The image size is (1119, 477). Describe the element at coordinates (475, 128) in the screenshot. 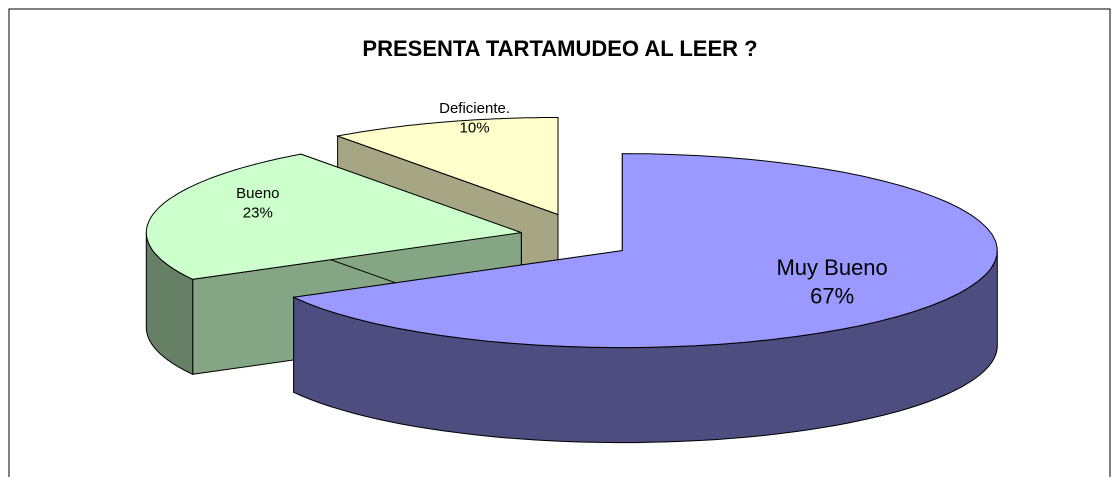

I see `slice-value-label: 10%` at that location.